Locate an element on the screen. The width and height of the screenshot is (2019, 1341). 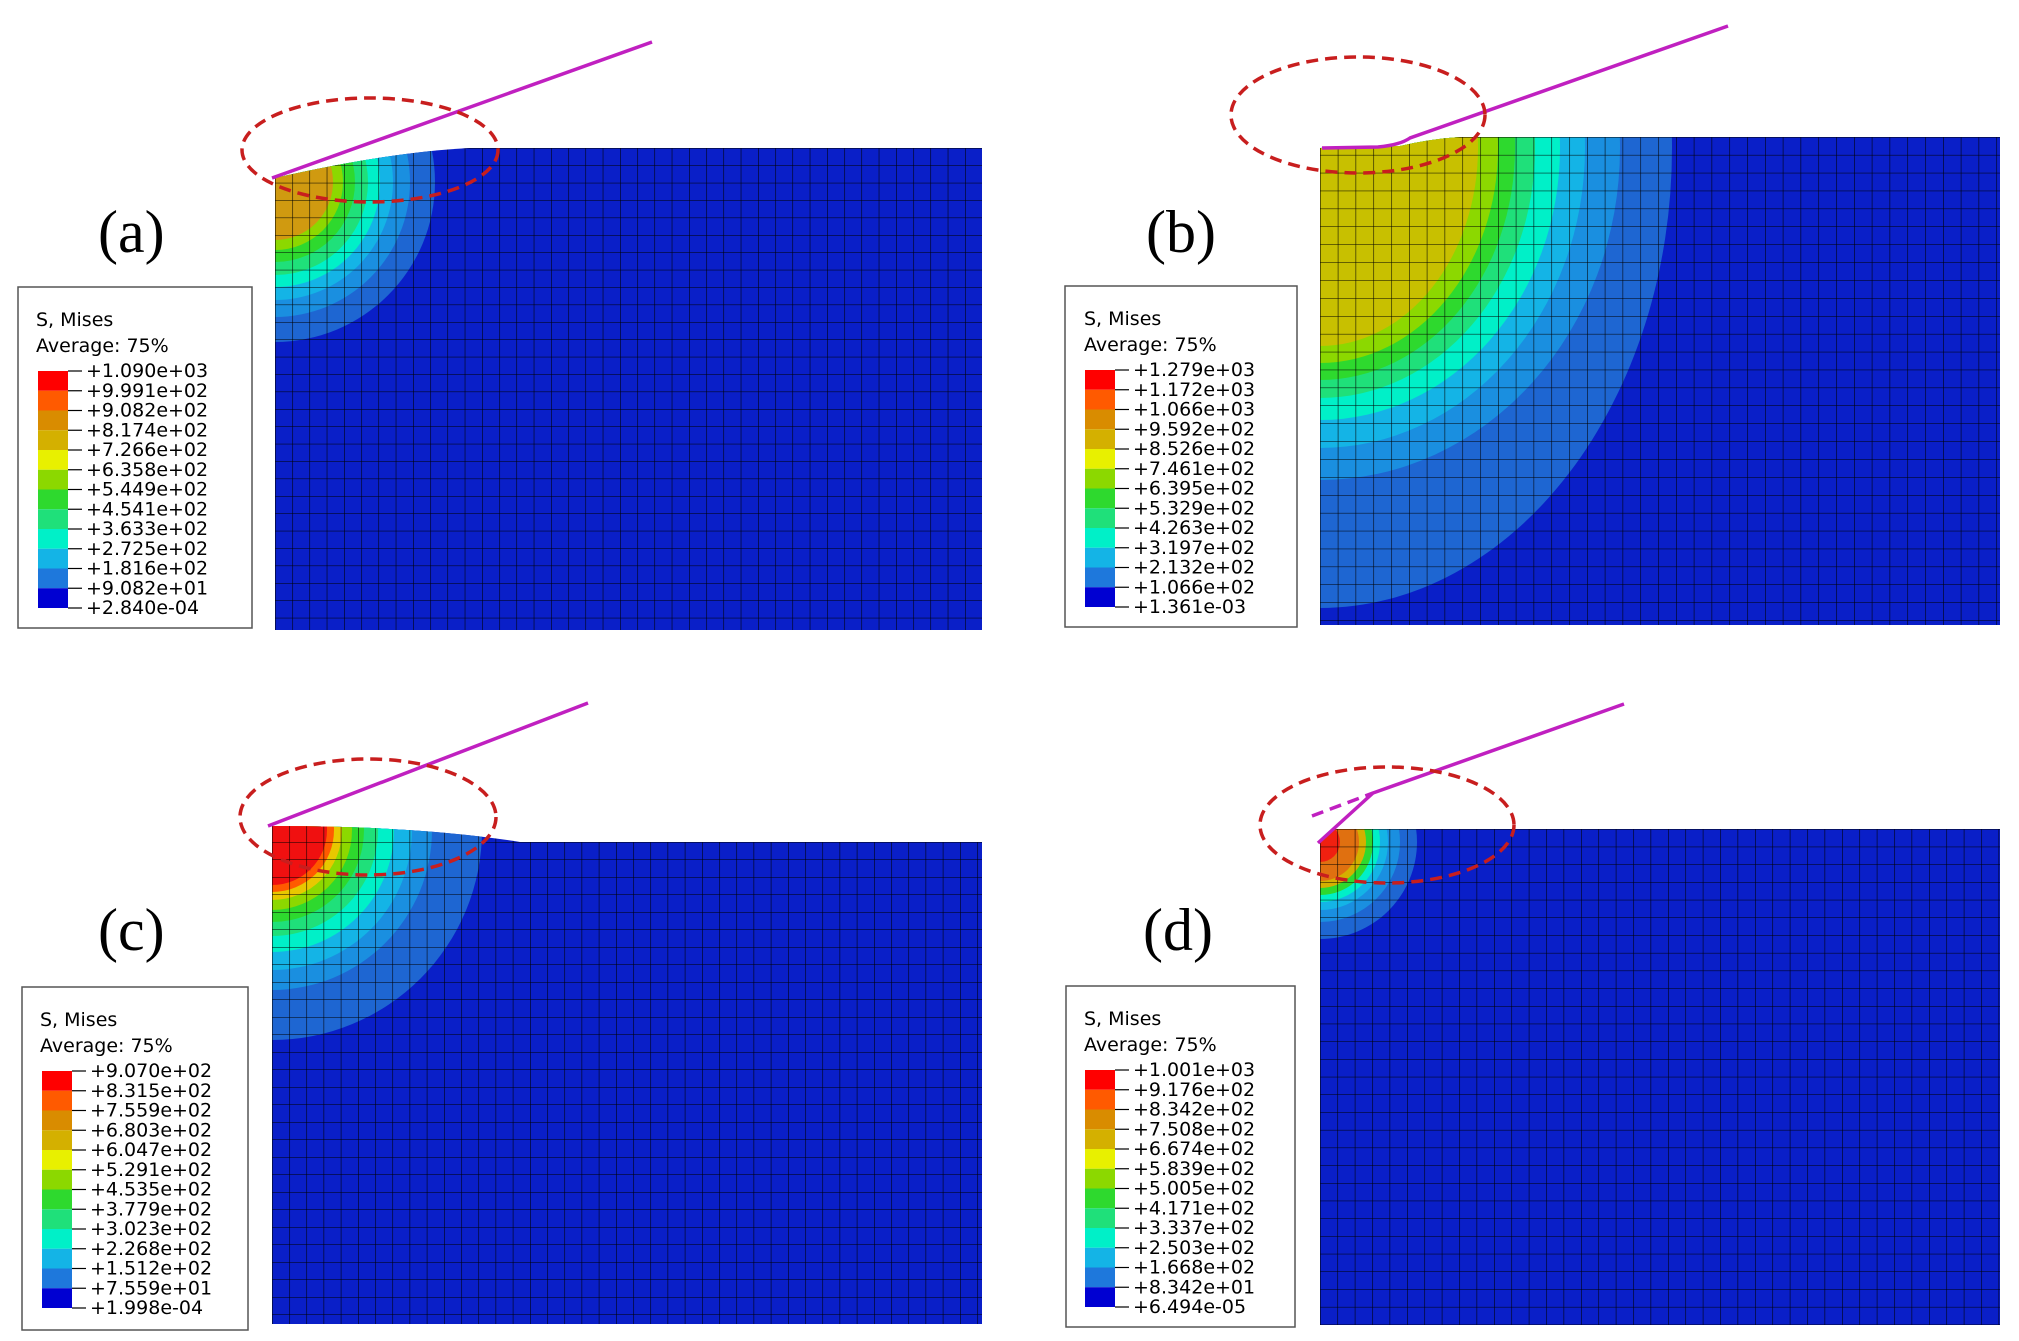
legend-value: +1.001e+03 is located at coordinates (1194, 1070).